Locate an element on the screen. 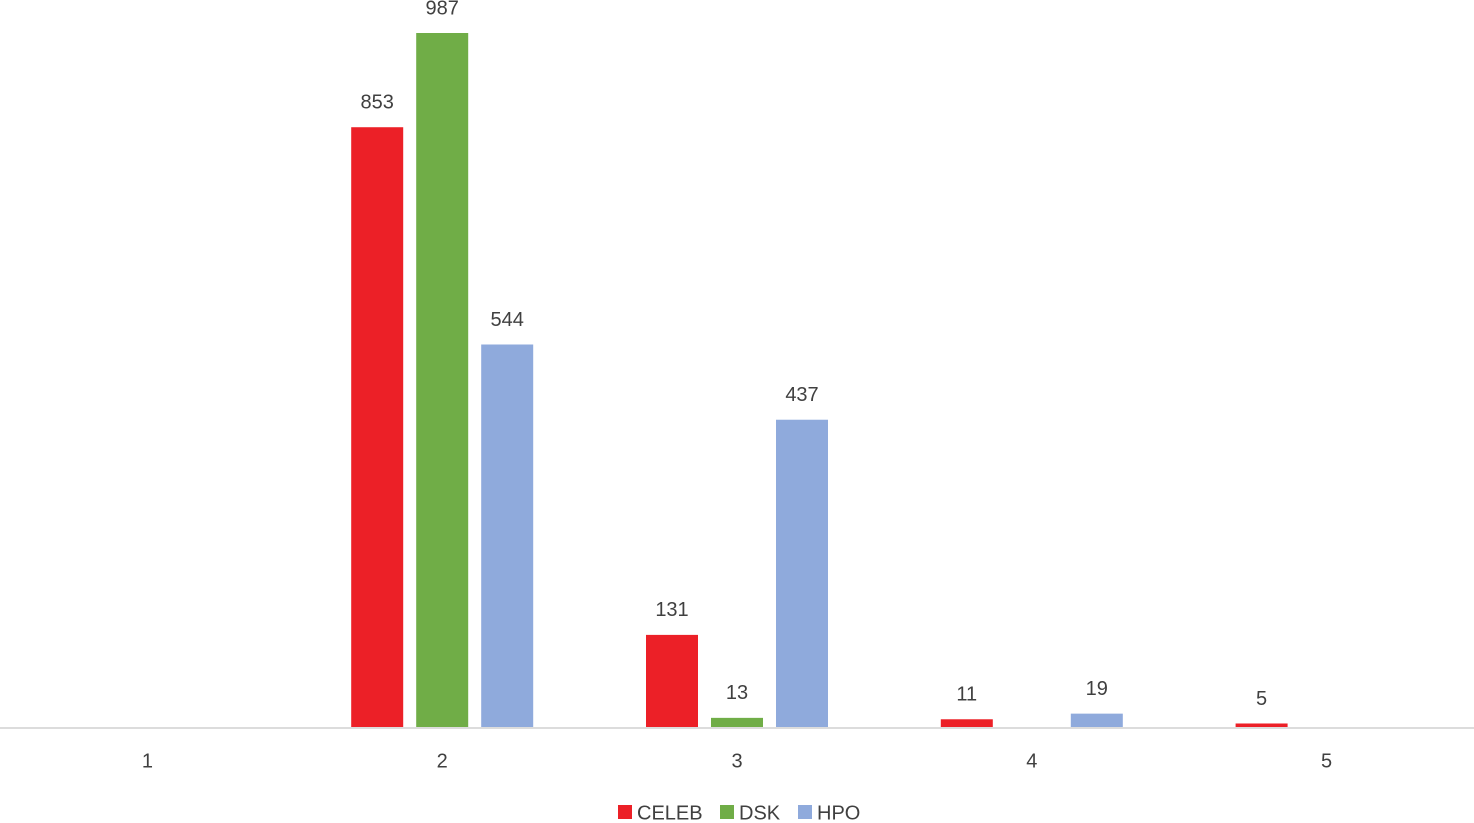  data-label: 11 is located at coordinates (966, 695).